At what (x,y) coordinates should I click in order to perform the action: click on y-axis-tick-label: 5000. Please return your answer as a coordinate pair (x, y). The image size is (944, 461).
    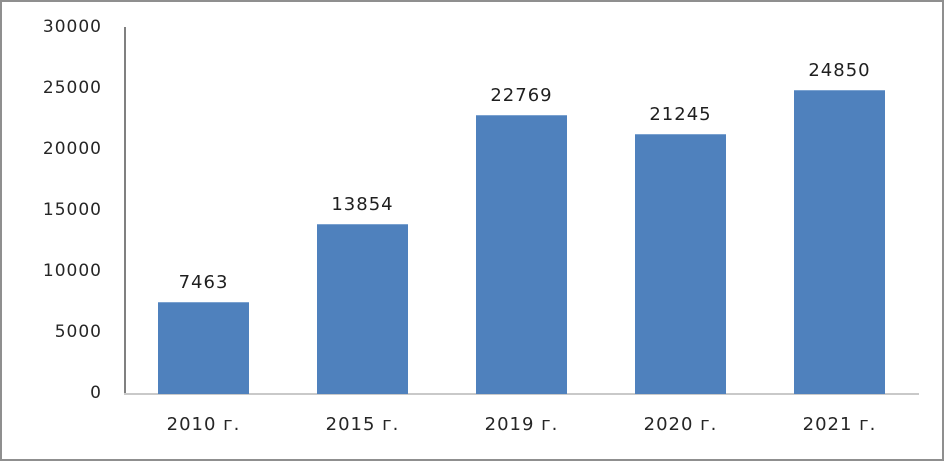
    Looking at the image, I should click on (78, 332).